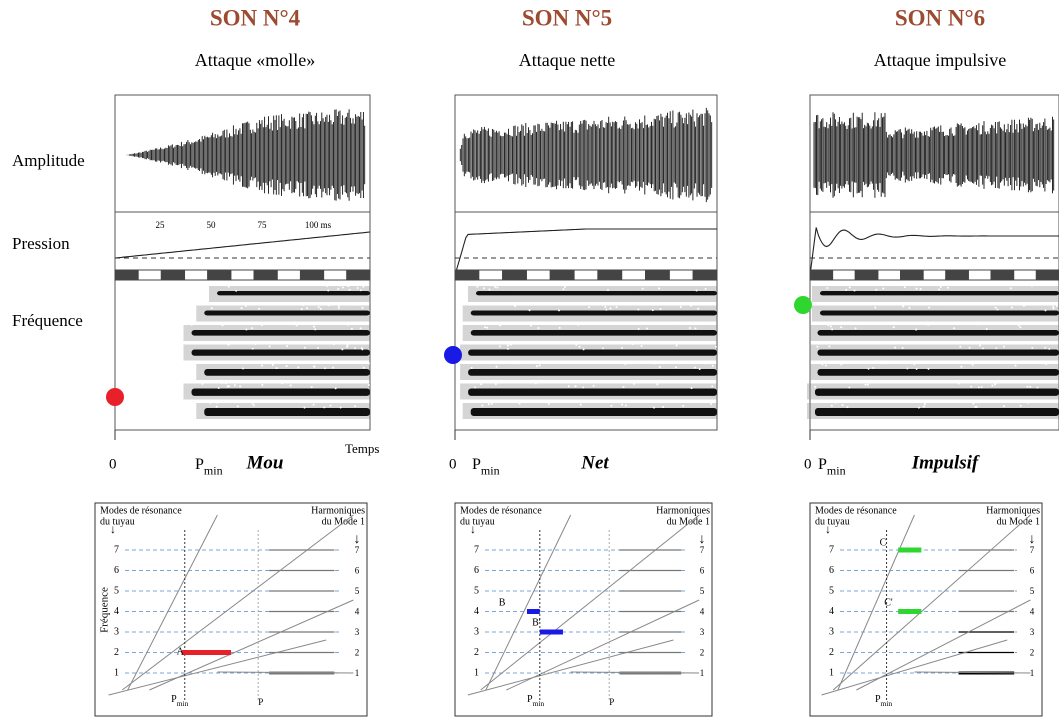 This screenshot has height=717, width=1059. I want to click on right-tick: 5, so click(357, 591).